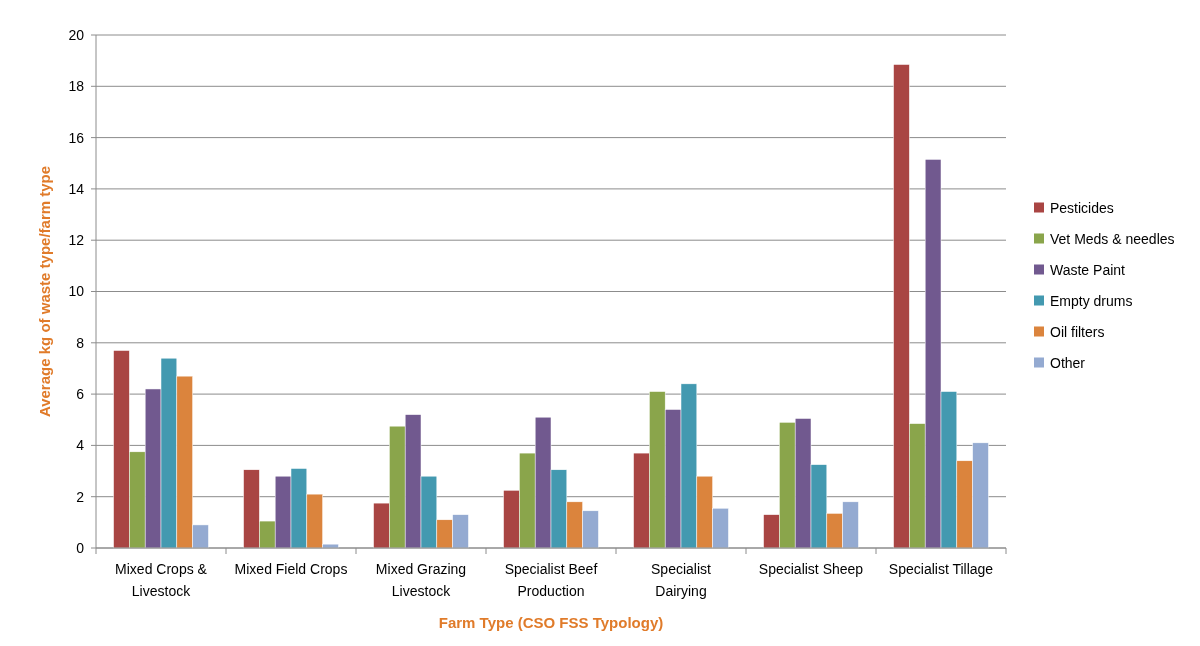 This screenshot has height=646, width=1200. What do you see at coordinates (1082, 208) in the screenshot?
I see `legend-label: Pesticides` at bounding box center [1082, 208].